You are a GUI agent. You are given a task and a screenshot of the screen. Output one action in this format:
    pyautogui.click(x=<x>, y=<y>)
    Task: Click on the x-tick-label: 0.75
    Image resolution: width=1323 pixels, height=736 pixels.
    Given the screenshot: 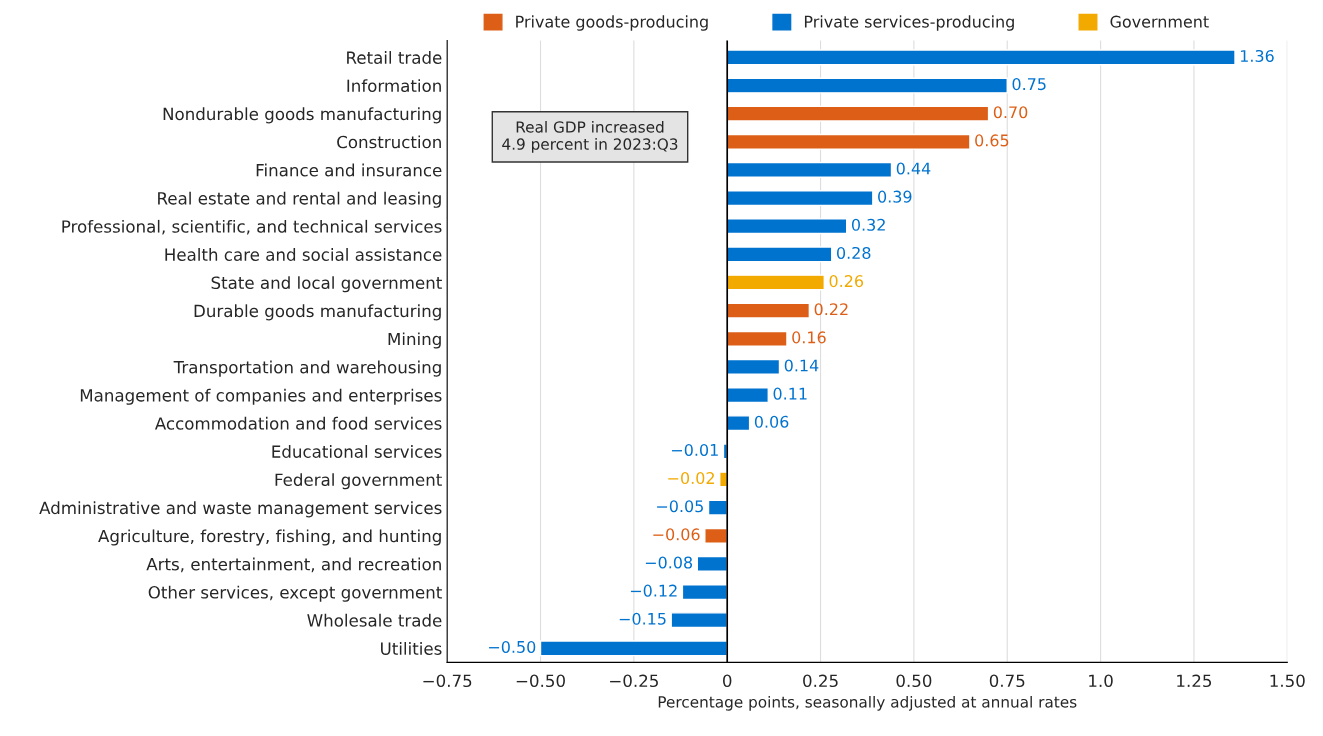 What is the action you would take?
    pyautogui.click(x=1007, y=681)
    